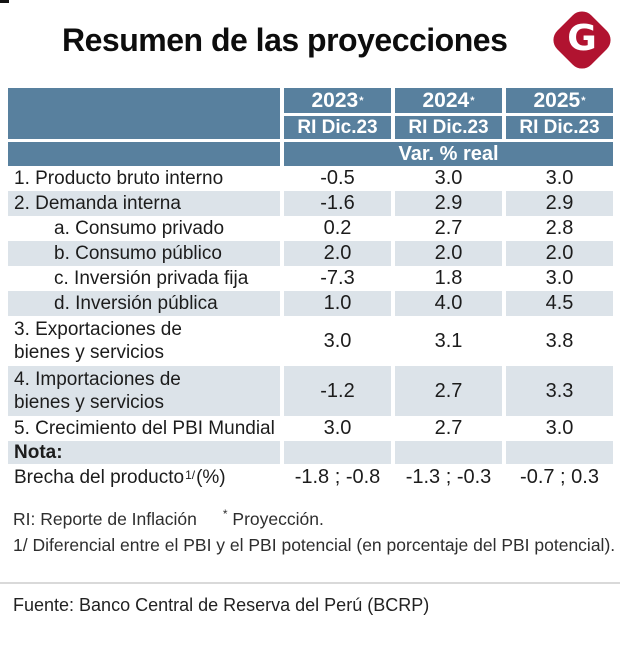  I want to click on year-label: 2025, so click(557, 100).